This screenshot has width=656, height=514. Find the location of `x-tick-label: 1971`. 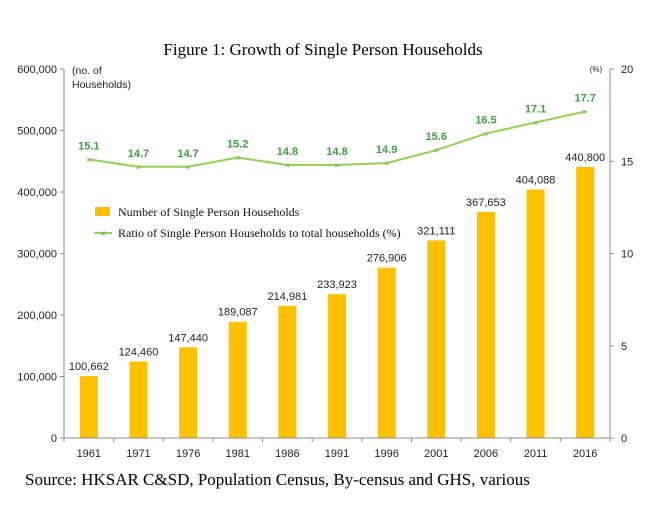

x-tick-label: 1971 is located at coordinates (138, 454).